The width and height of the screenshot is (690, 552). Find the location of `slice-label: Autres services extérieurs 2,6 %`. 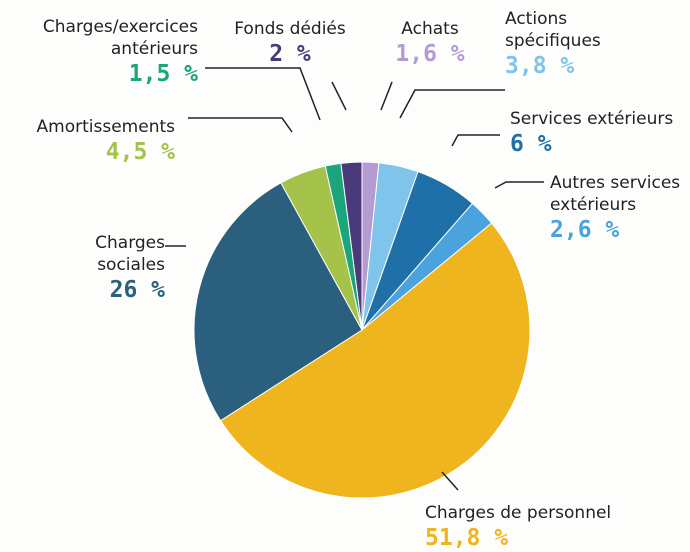

slice-label: Autres services extérieurs 2,6 % is located at coordinates (617, 208).